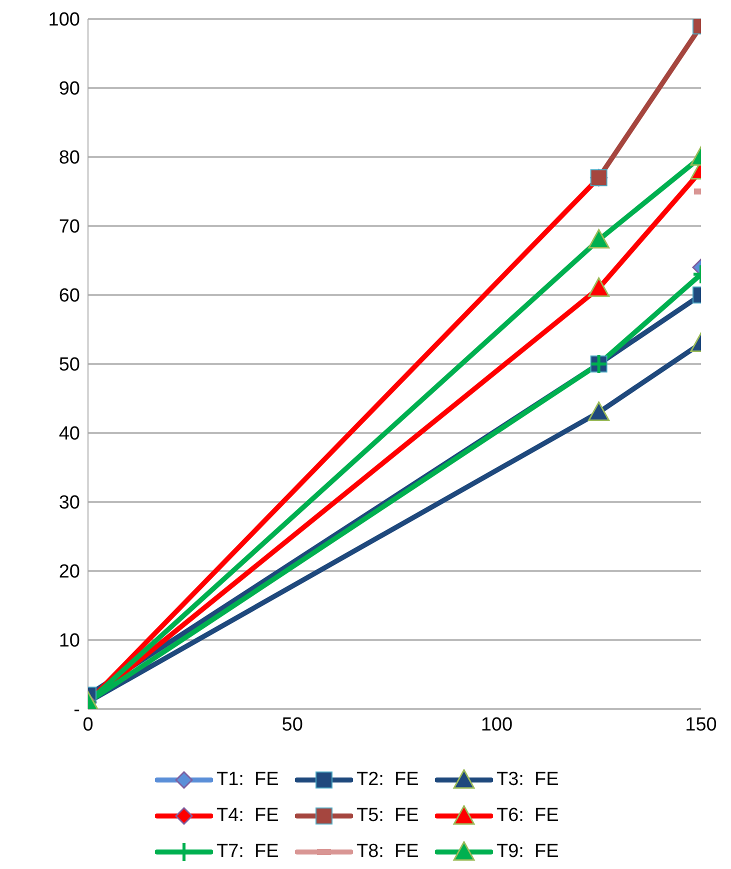 The height and width of the screenshot is (869, 731). What do you see at coordinates (387, 780) in the screenshot?
I see `legend-label: T2: FE` at bounding box center [387, 780].